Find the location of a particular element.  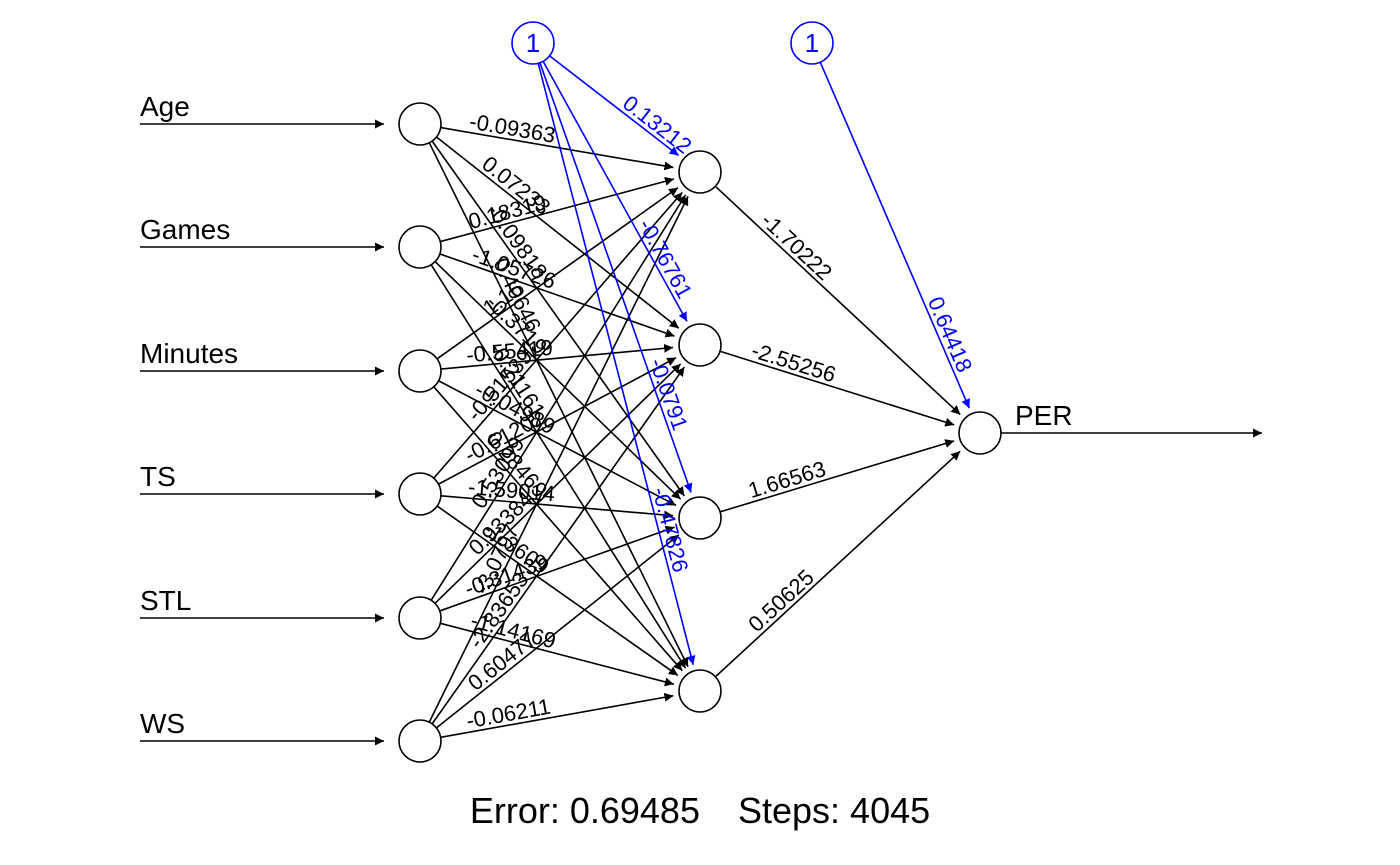

error-value: Error: 0.69485 is located at coordinates (584, 810).